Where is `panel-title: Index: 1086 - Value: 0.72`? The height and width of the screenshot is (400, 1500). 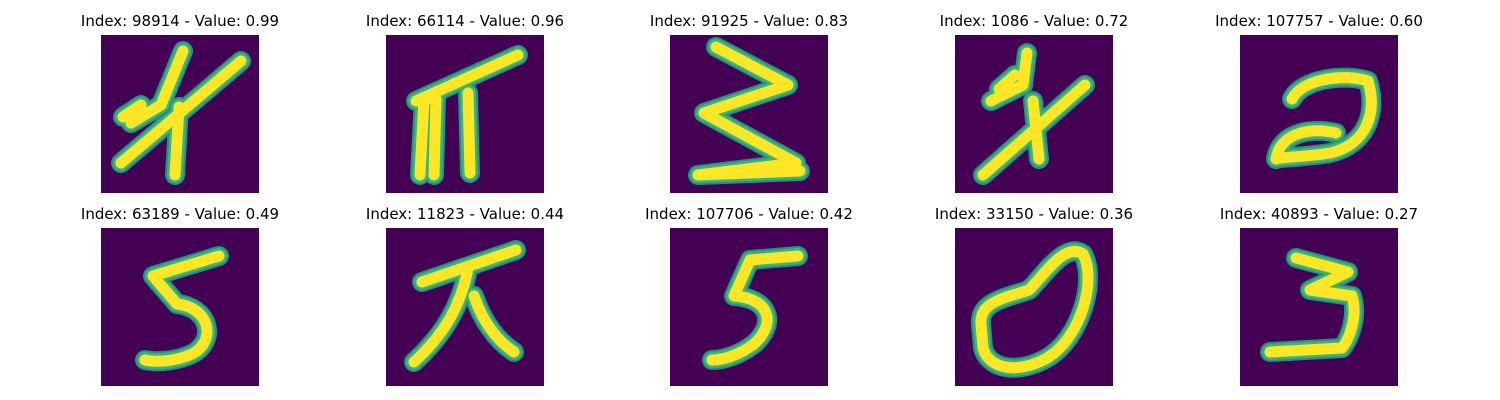
panel-title: Index: 1086 - Value: 0.72 is located at coordinates (1034, 21).